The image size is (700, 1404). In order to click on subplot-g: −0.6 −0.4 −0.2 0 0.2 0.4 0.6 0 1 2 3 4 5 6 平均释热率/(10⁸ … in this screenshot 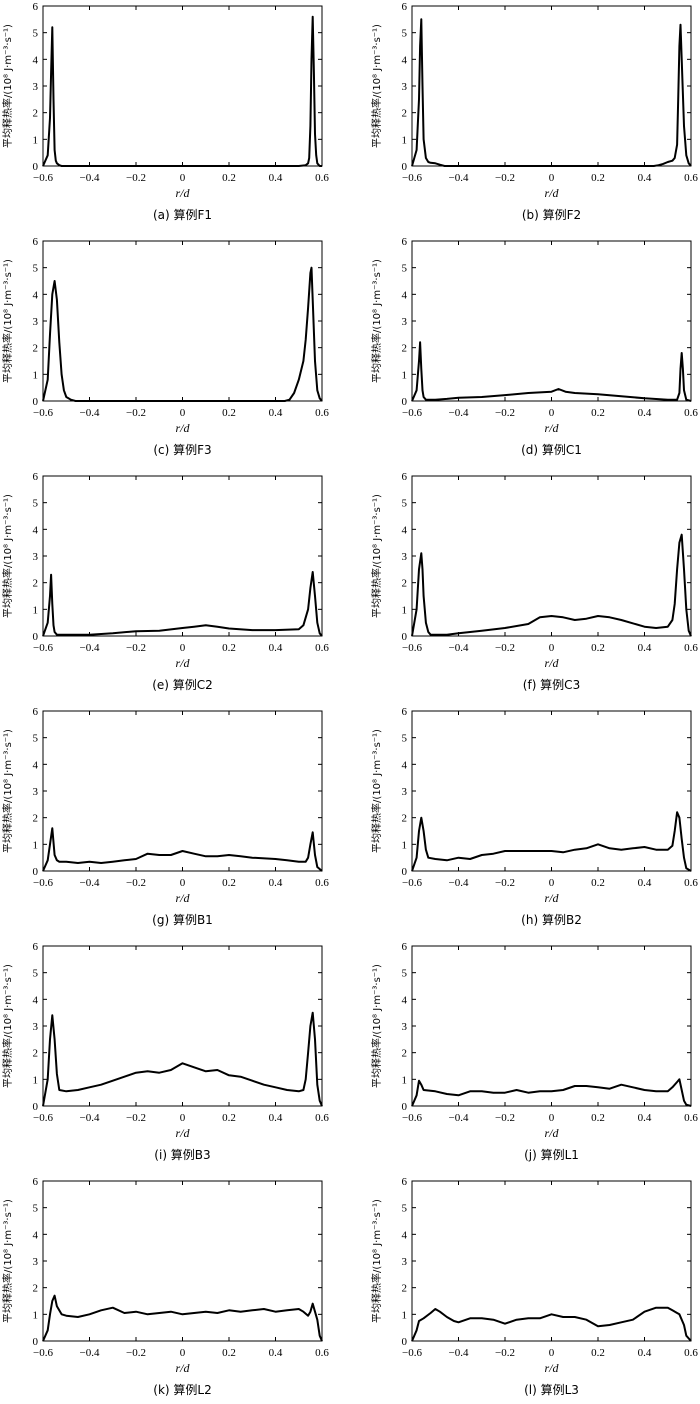, I will do `click(165, 816)`.